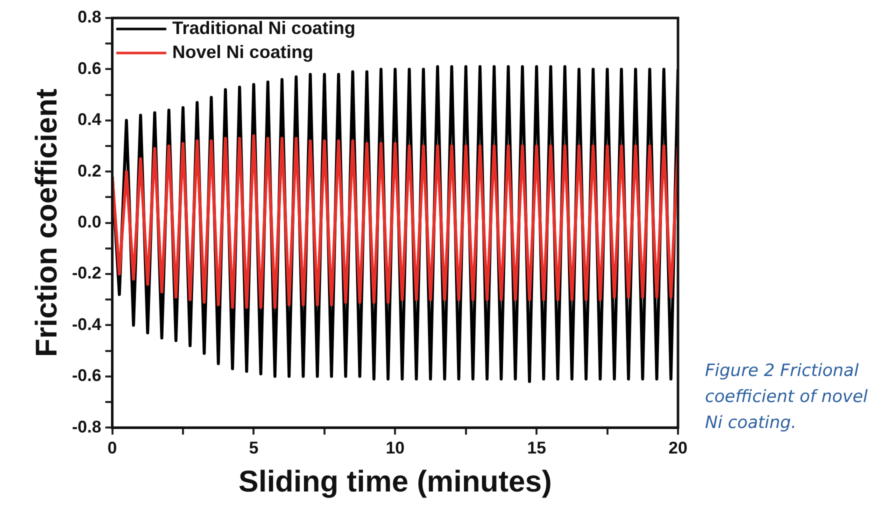 The height and width of the screenshot is (505, 892). I want to click on y-tick-label: 0.6, so click(90, 68).